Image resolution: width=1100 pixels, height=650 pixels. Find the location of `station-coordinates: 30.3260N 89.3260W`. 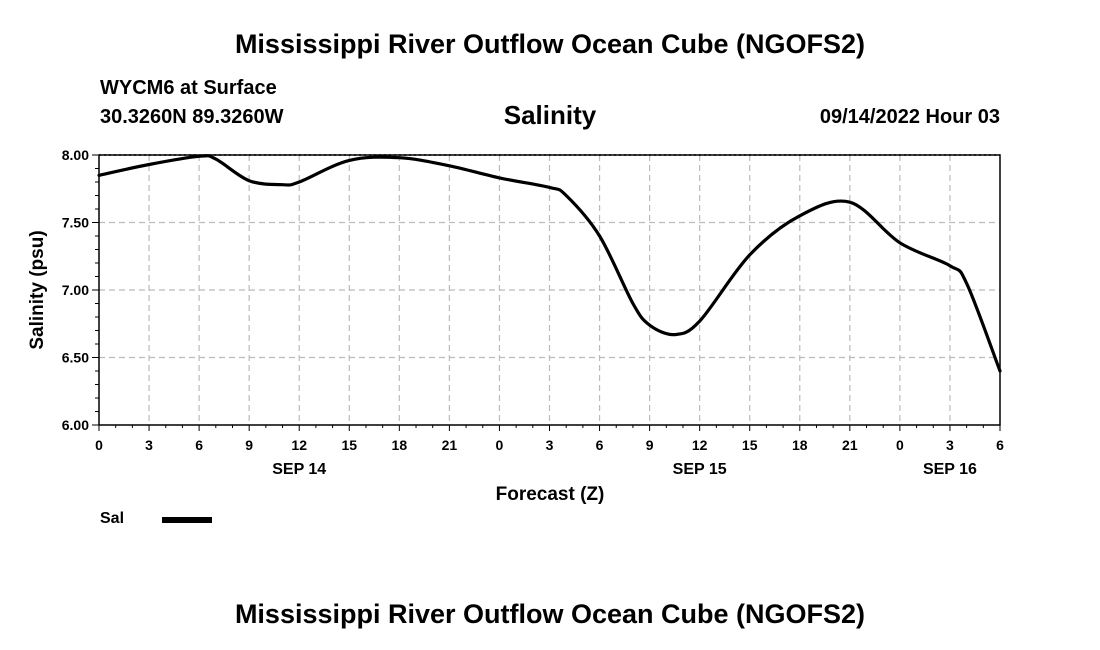

station-coordinates: 30.3260N 89.3260W is located at coordinates (192, 117).